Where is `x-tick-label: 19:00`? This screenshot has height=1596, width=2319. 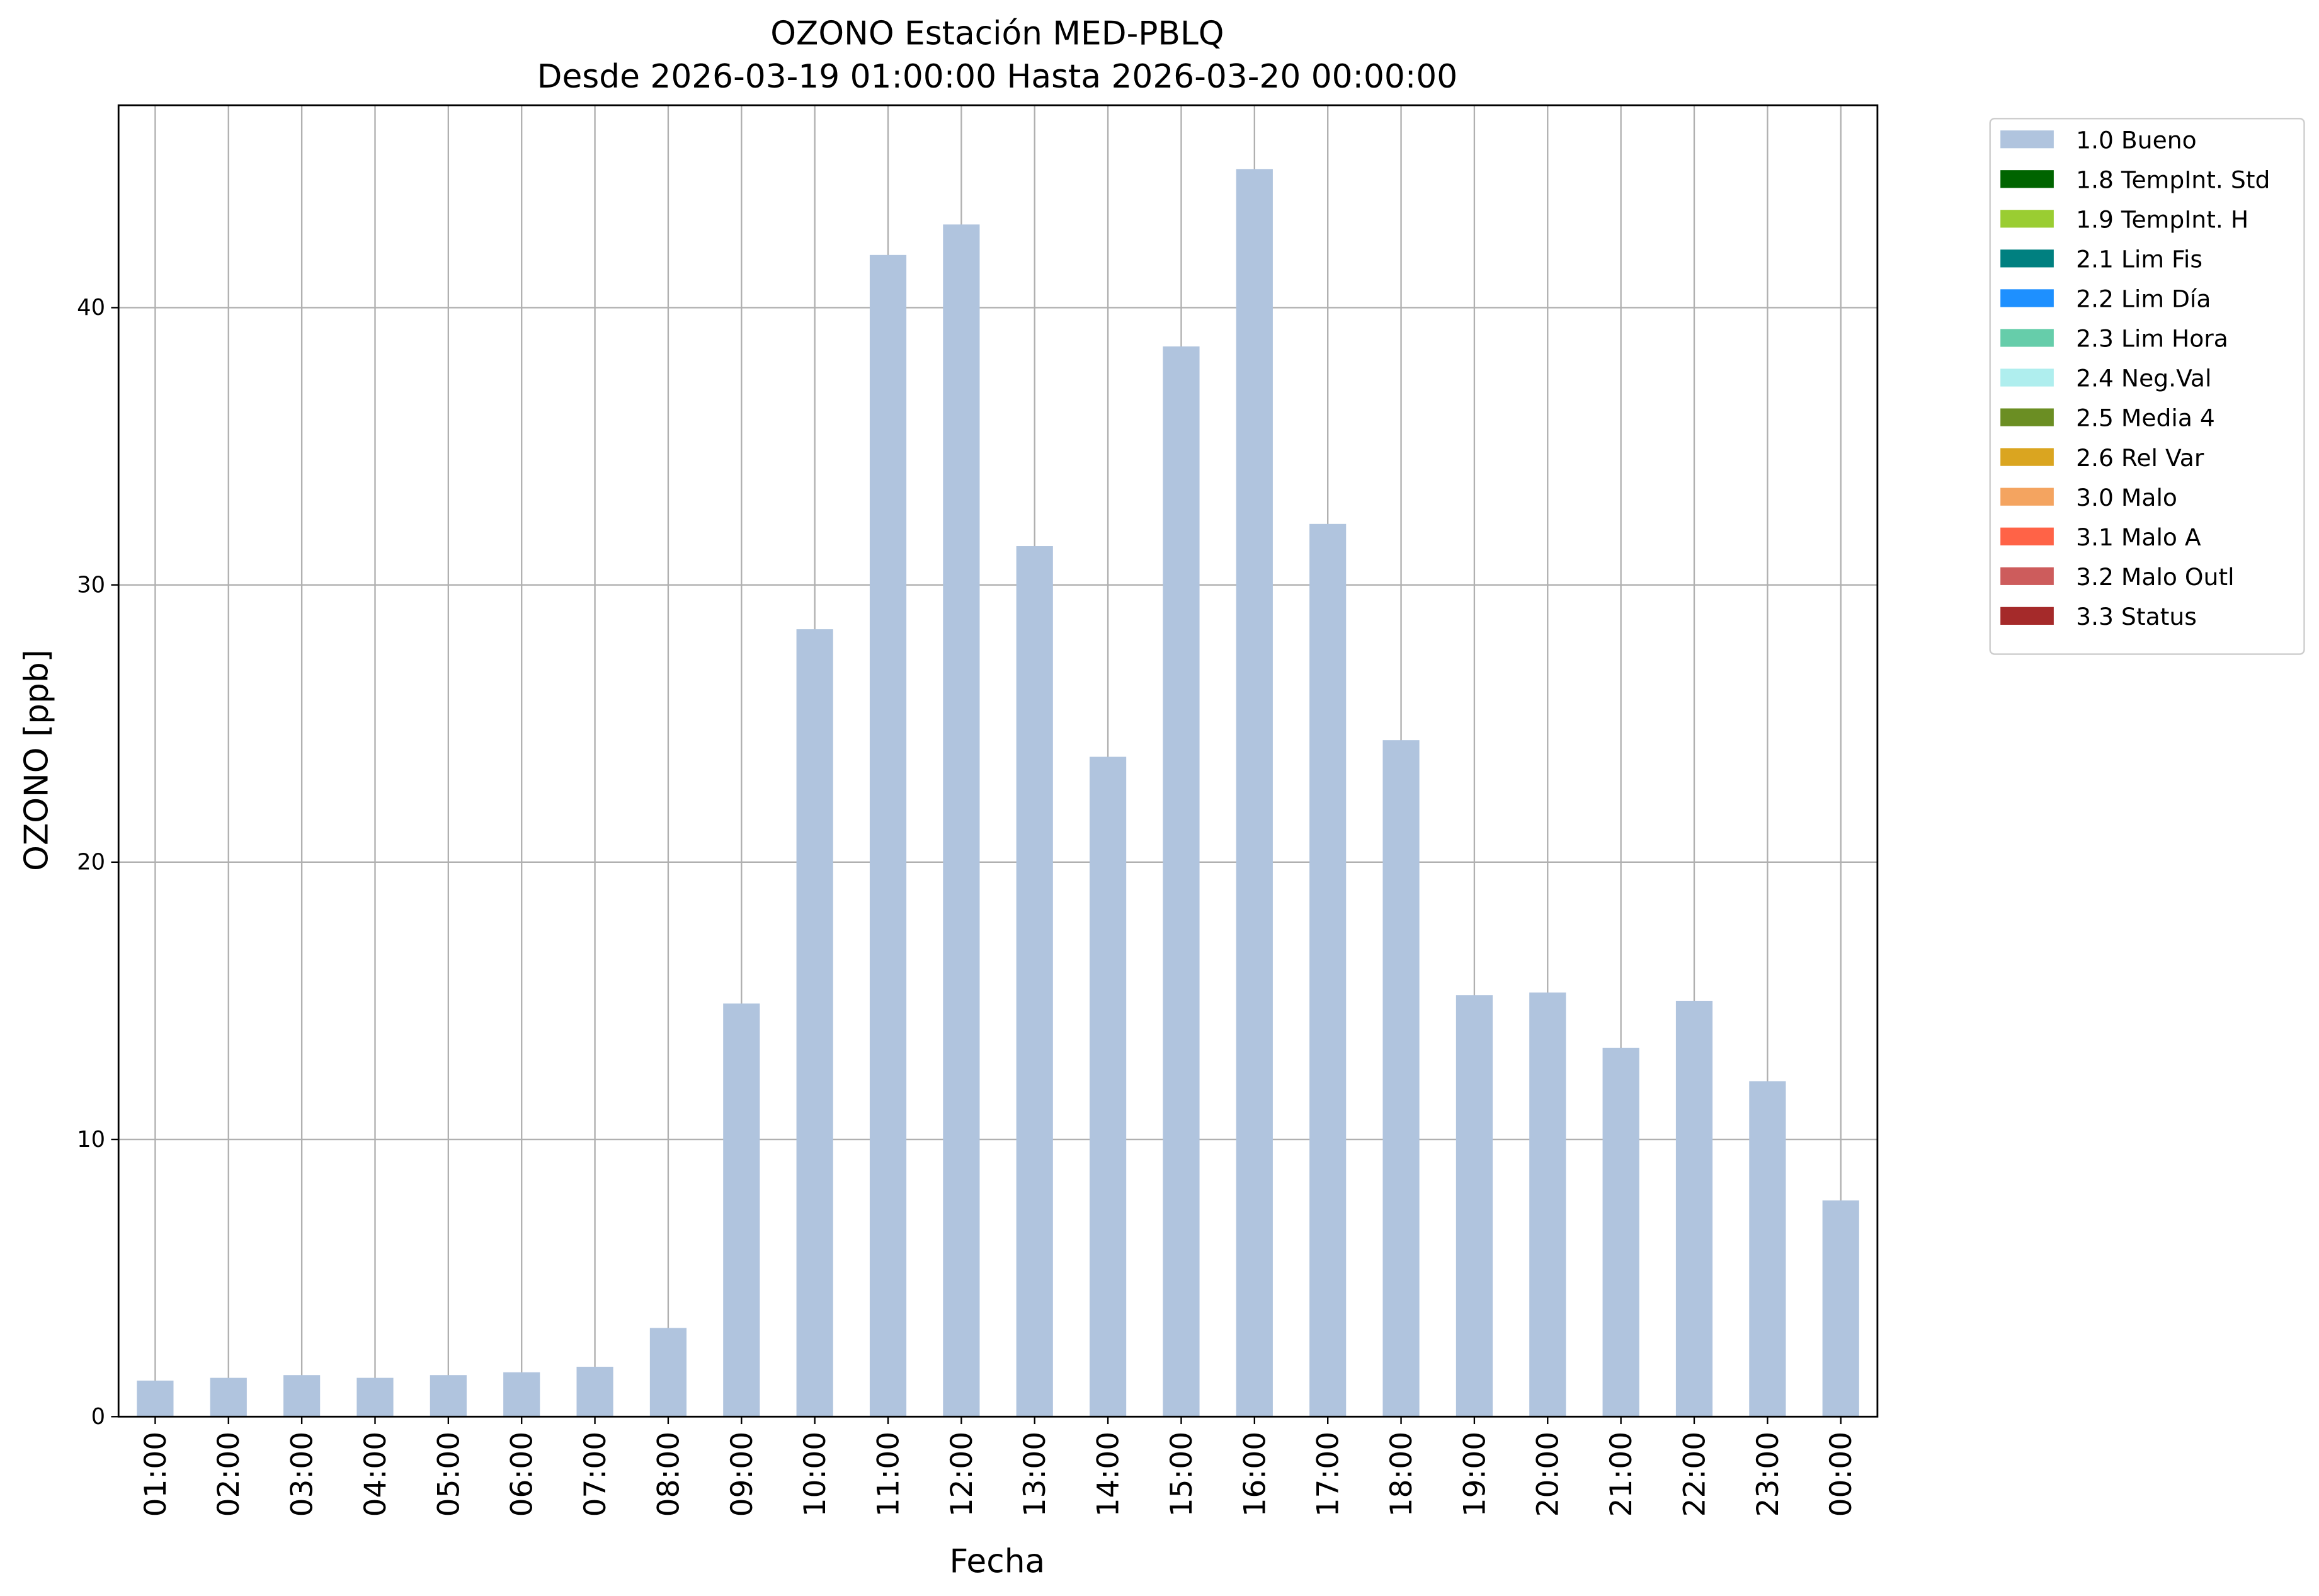
x-tick-label: 19:00 is located at coordinates (1474, 1474).